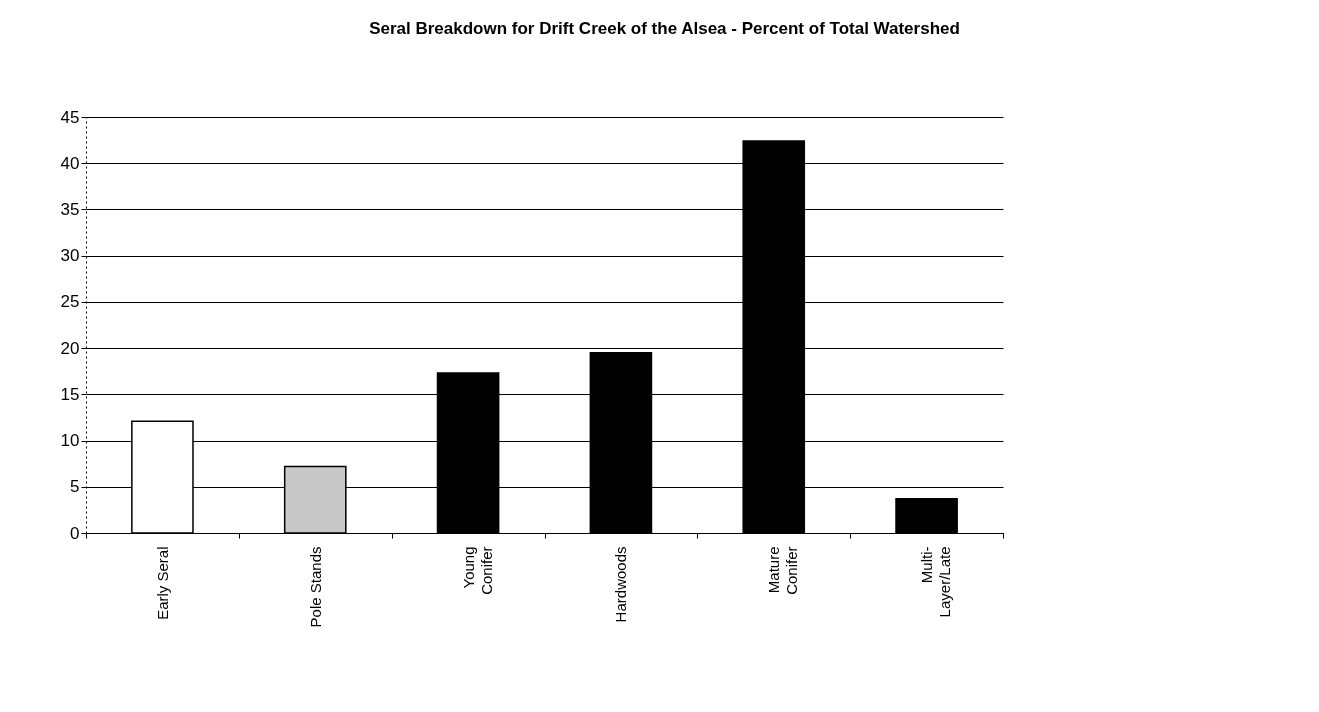 This screenshot has height=712, width=1319. I want to click on y-tick-label: 5, so click(75, 487).